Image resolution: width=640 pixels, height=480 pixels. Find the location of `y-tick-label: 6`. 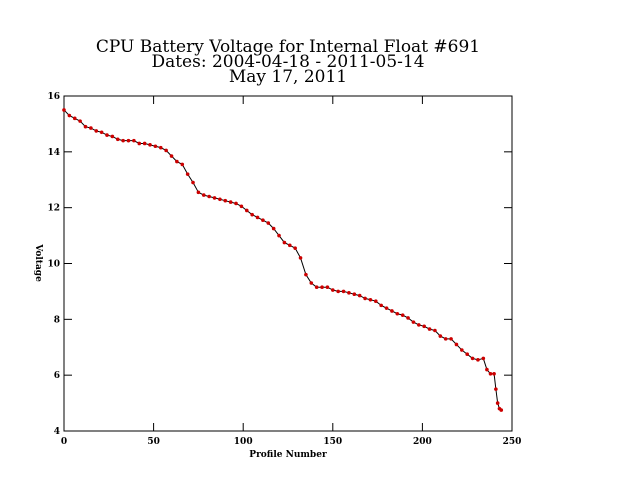

y-tick-label: 6 is located at coordinates (57, 376).